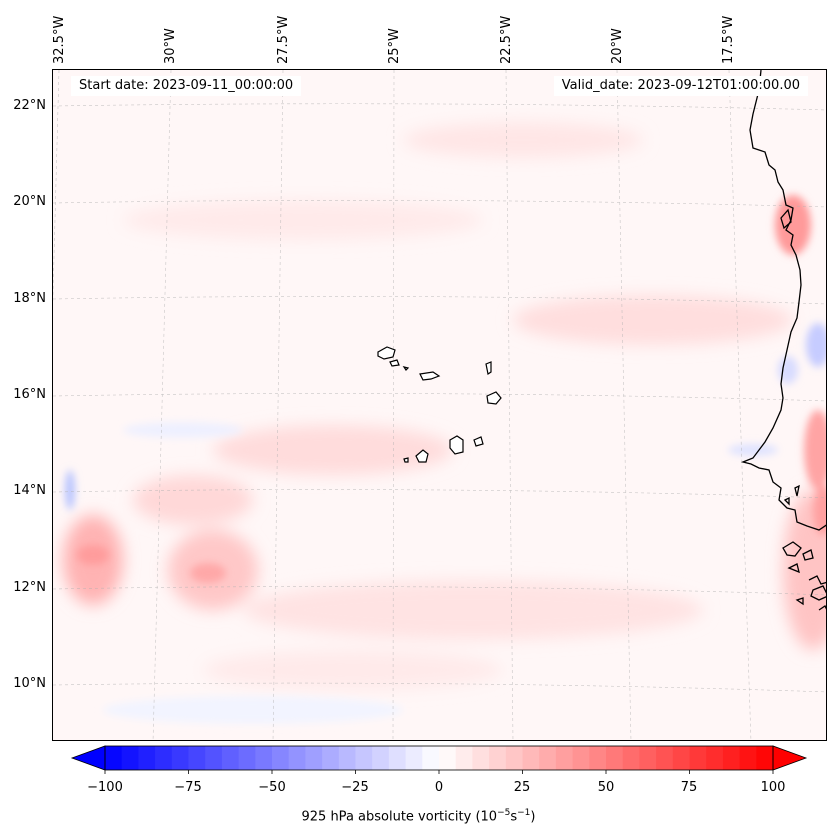 This screenshot has width=837, height=839. I want to click on lon-label-27-5w: 27.5°W, so click(283, 39).